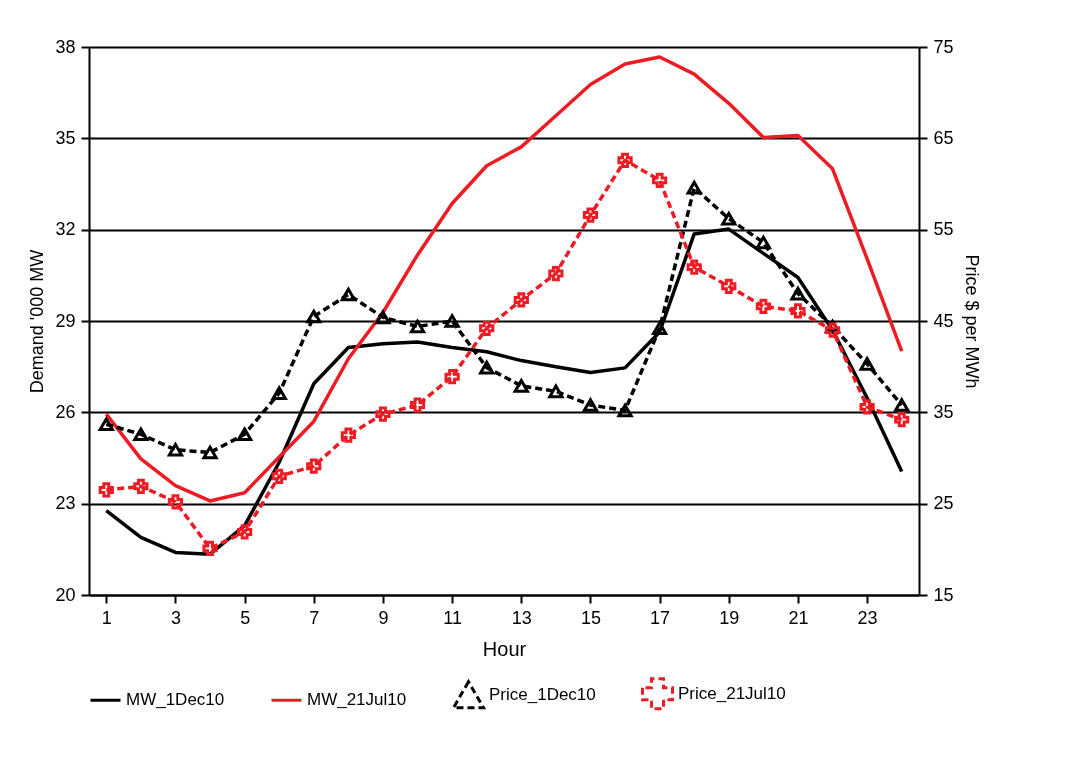 Image resolution: width=1083 pixels, height=764 pixels. Describe the element at coordinates (590, 617) in the screenshot. I see `x-tick-label: 15` at that location.